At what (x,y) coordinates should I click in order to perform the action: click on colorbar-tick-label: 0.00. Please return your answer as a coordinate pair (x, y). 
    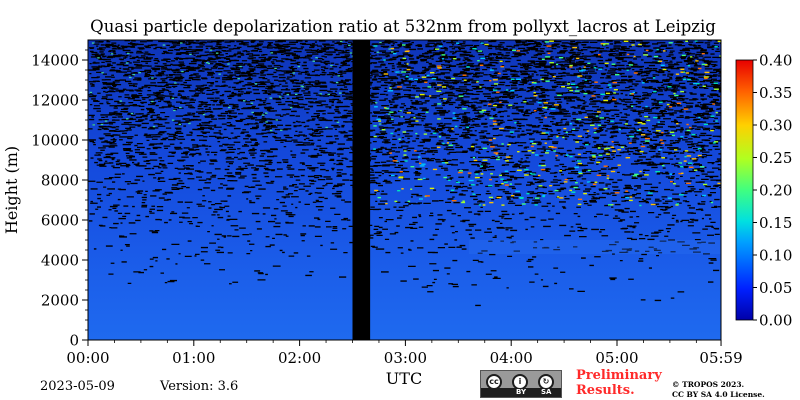
    Looking at the image, I should click on (775, 321).